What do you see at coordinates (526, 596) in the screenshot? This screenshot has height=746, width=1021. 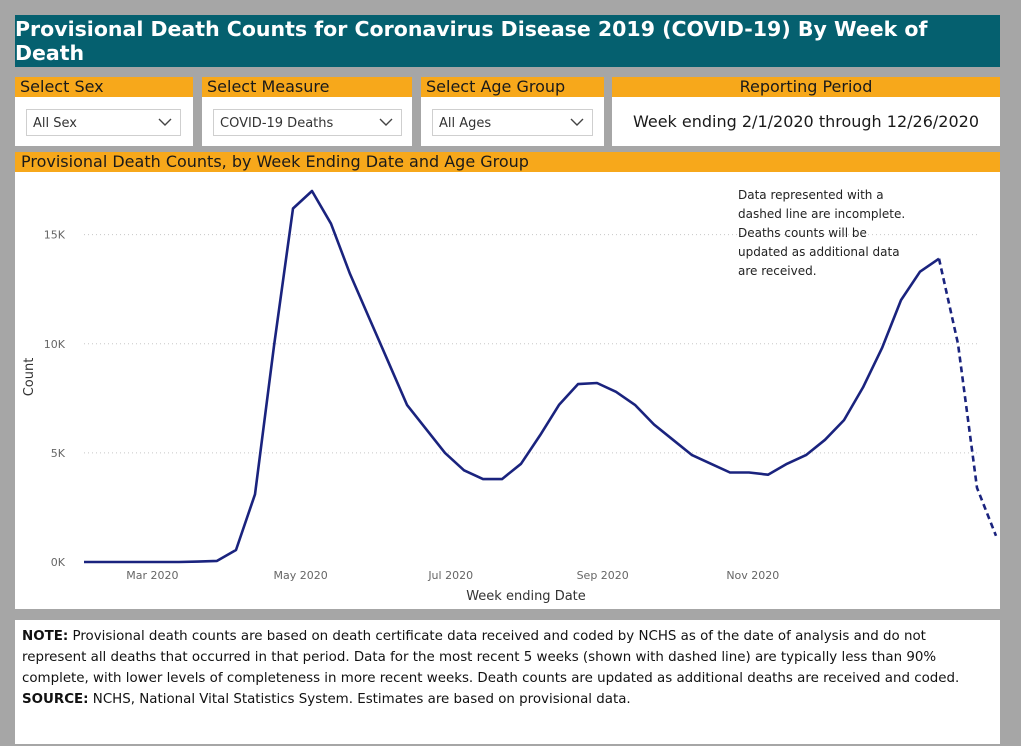 I see `x-axis-title: Week ending Date` at bounding box center [526, 596].